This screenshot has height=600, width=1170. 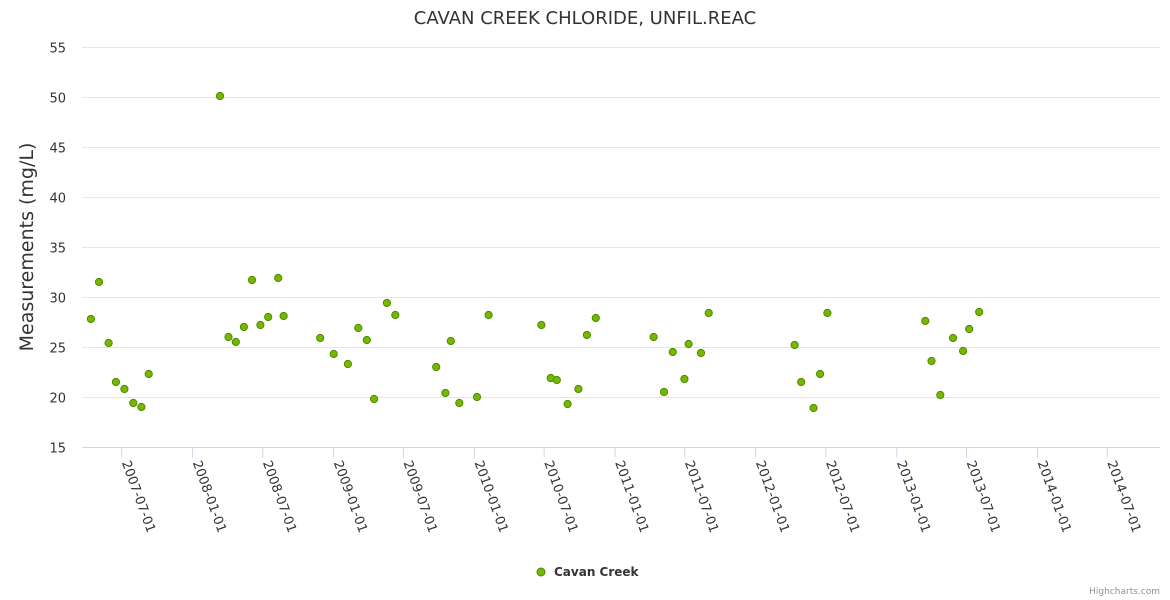 What do you see at coordinates (57, 49) in the screenshot?
I see `y-tick-label: 55` at bounding box center [57, 49].